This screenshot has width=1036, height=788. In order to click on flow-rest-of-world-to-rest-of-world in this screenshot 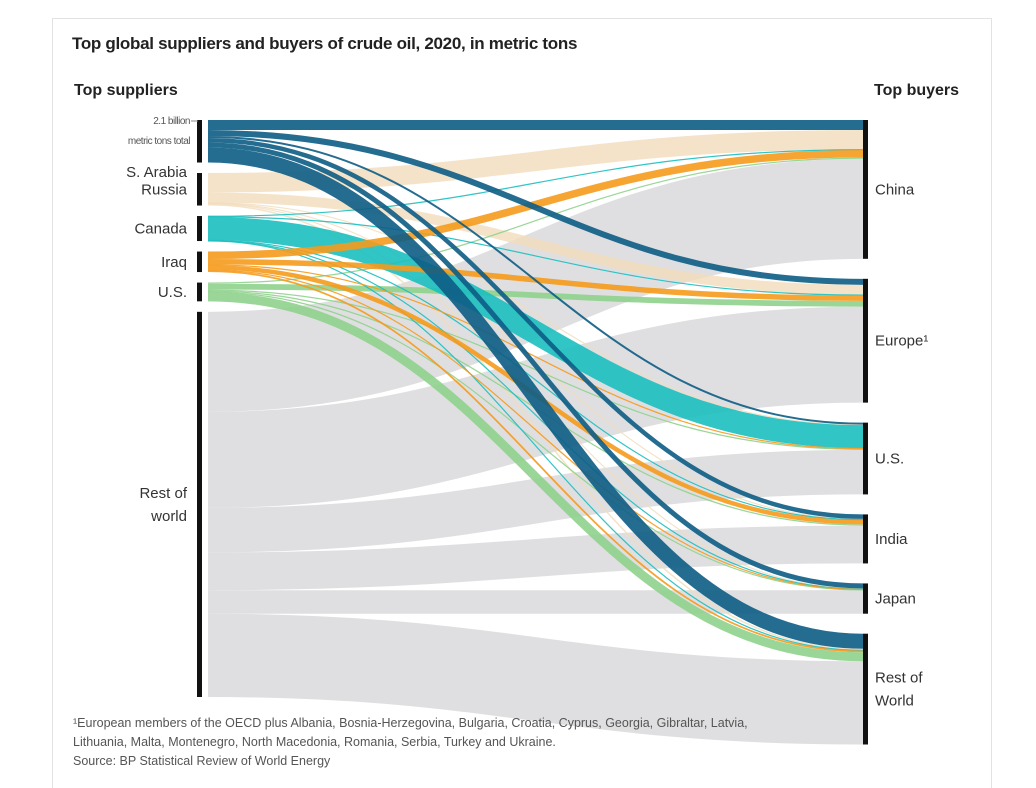, I will do `click(535, 679)`.